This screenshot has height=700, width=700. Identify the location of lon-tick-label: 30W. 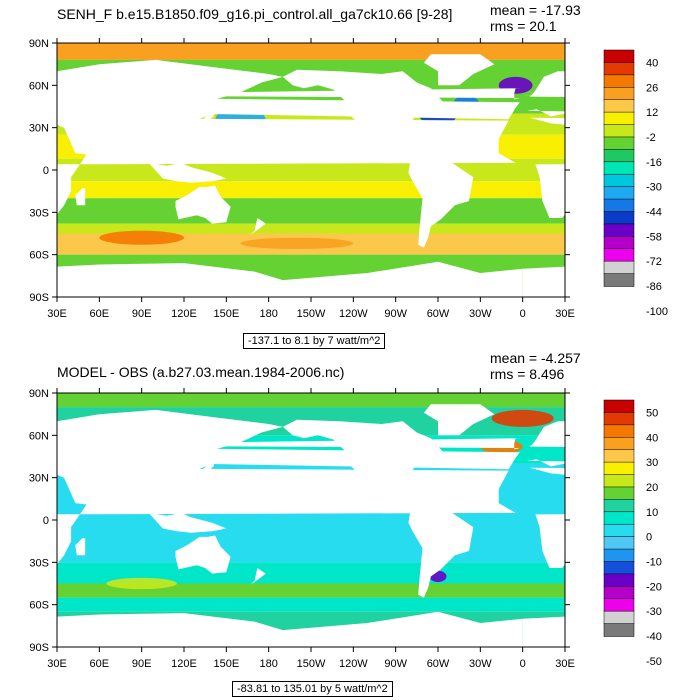
(480, 664).